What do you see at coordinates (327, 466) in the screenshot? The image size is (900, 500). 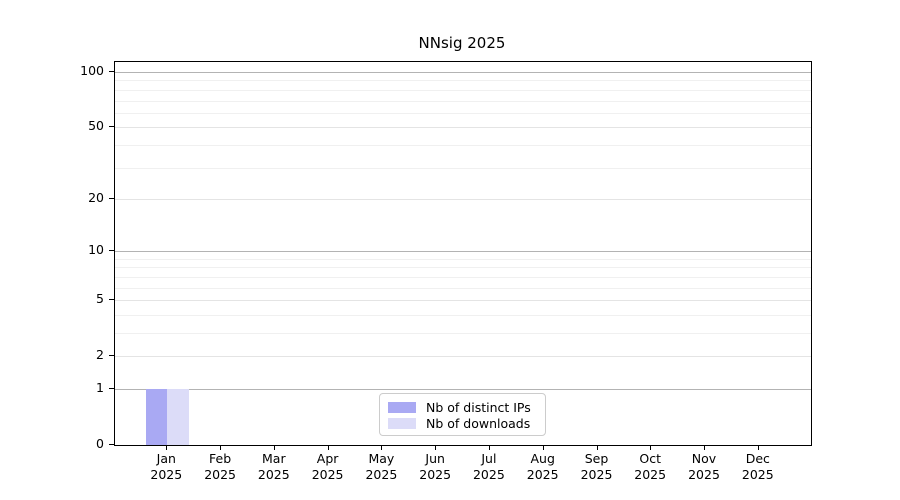 I see `x-tick-label-apr: Apr 2025` at bounding box center [327, 466].